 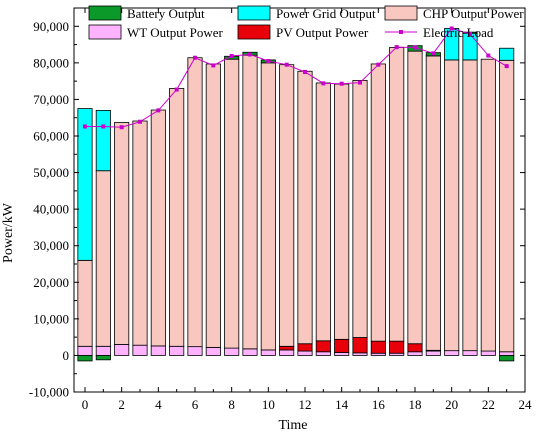 I want to click on y-tick-label: 50,000, so click(x=51, y=172).